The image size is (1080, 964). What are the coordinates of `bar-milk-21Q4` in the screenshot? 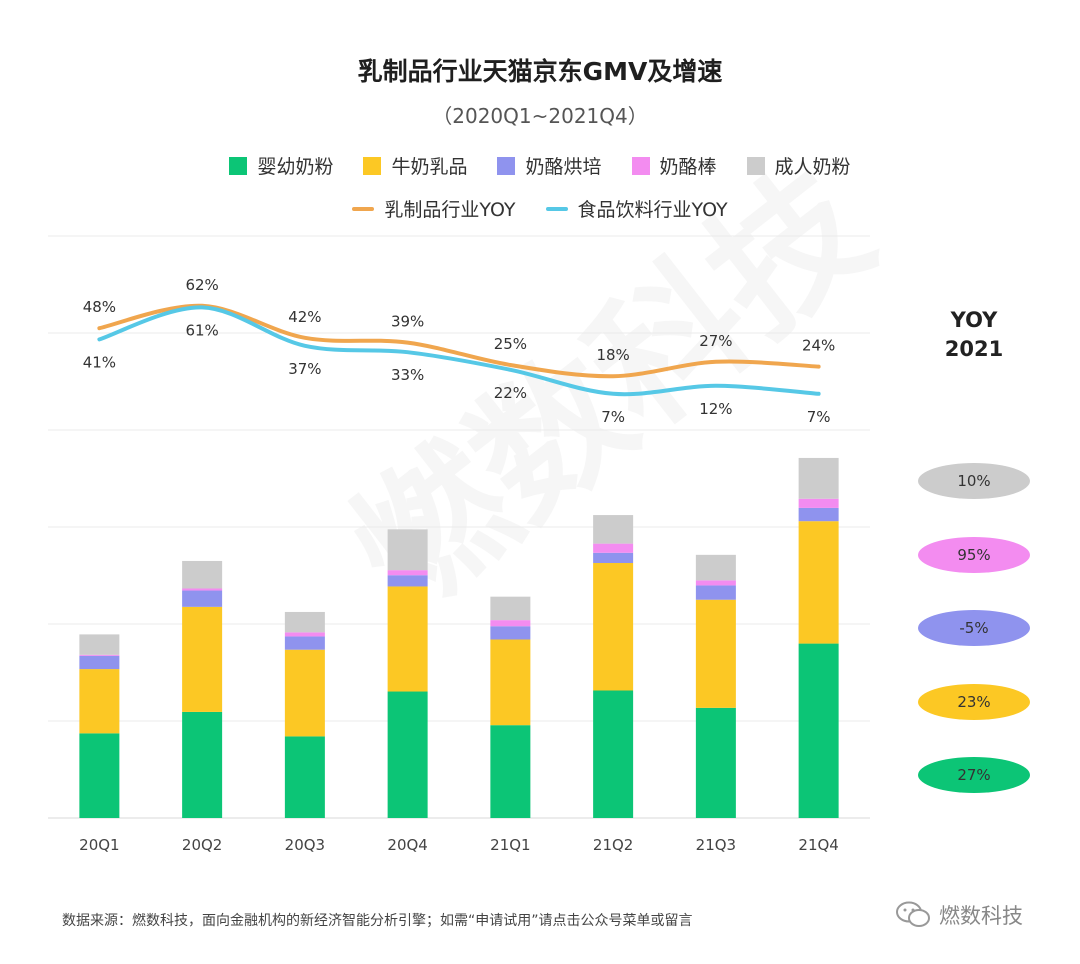 It's located at (818, 582).